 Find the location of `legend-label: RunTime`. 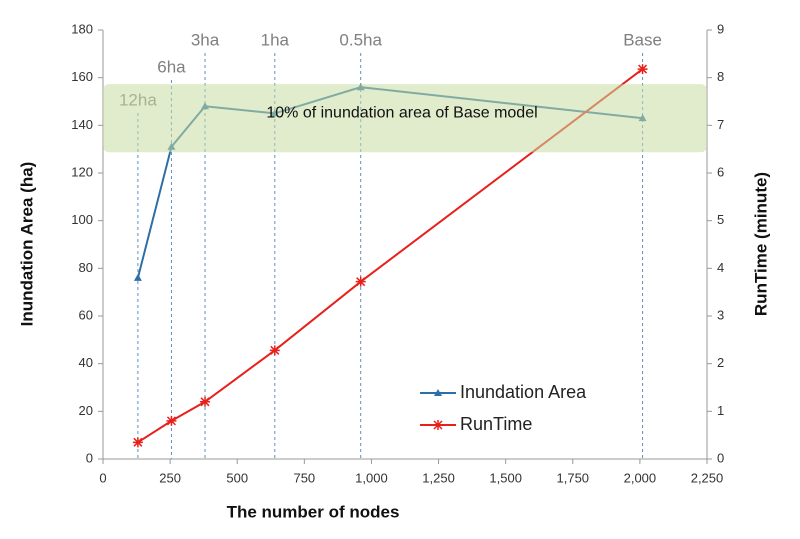

legend-label: RunTime is located at coordinates (496, 424).